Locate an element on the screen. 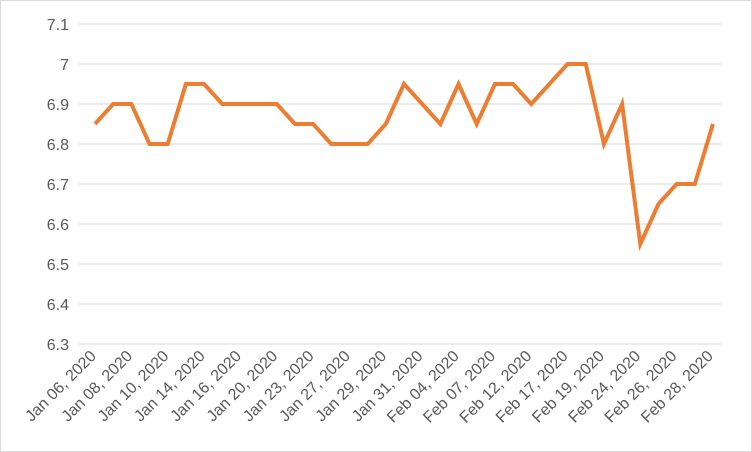 The image size is (752, 452). y-tick-label: 6.6 is located at coordinates (58, 225).